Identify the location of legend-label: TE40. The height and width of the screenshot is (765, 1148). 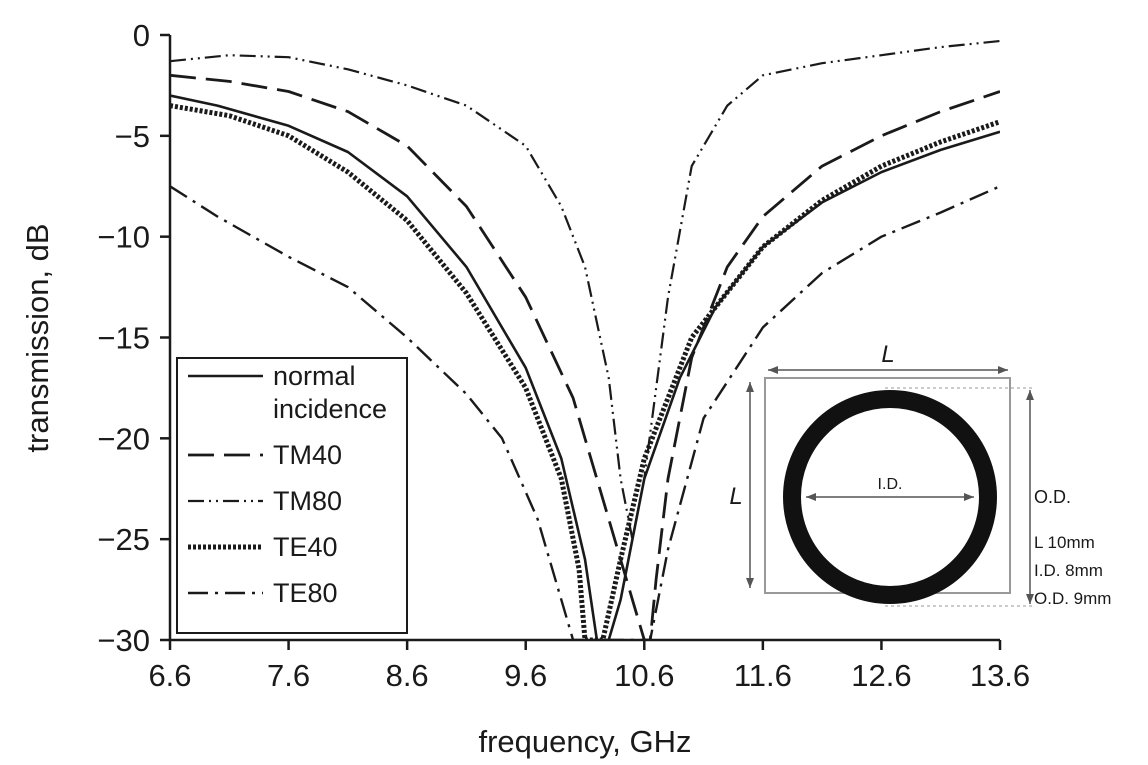
(305, 547).